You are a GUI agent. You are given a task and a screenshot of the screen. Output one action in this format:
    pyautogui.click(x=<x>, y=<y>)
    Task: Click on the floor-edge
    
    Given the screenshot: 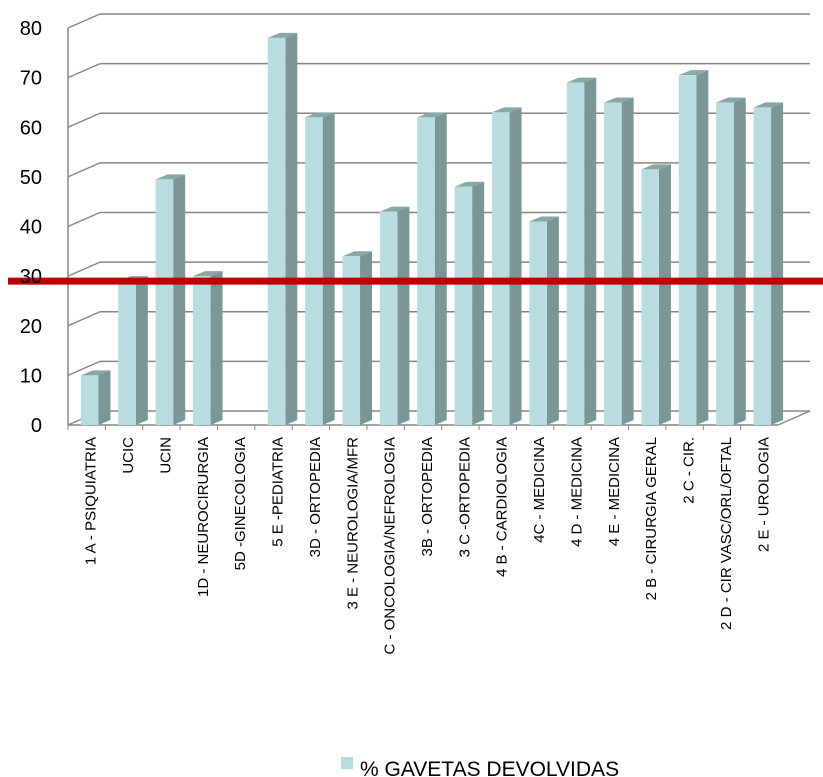 What is the action you would take?
    pyautogui.click(x=794, y=418)
    